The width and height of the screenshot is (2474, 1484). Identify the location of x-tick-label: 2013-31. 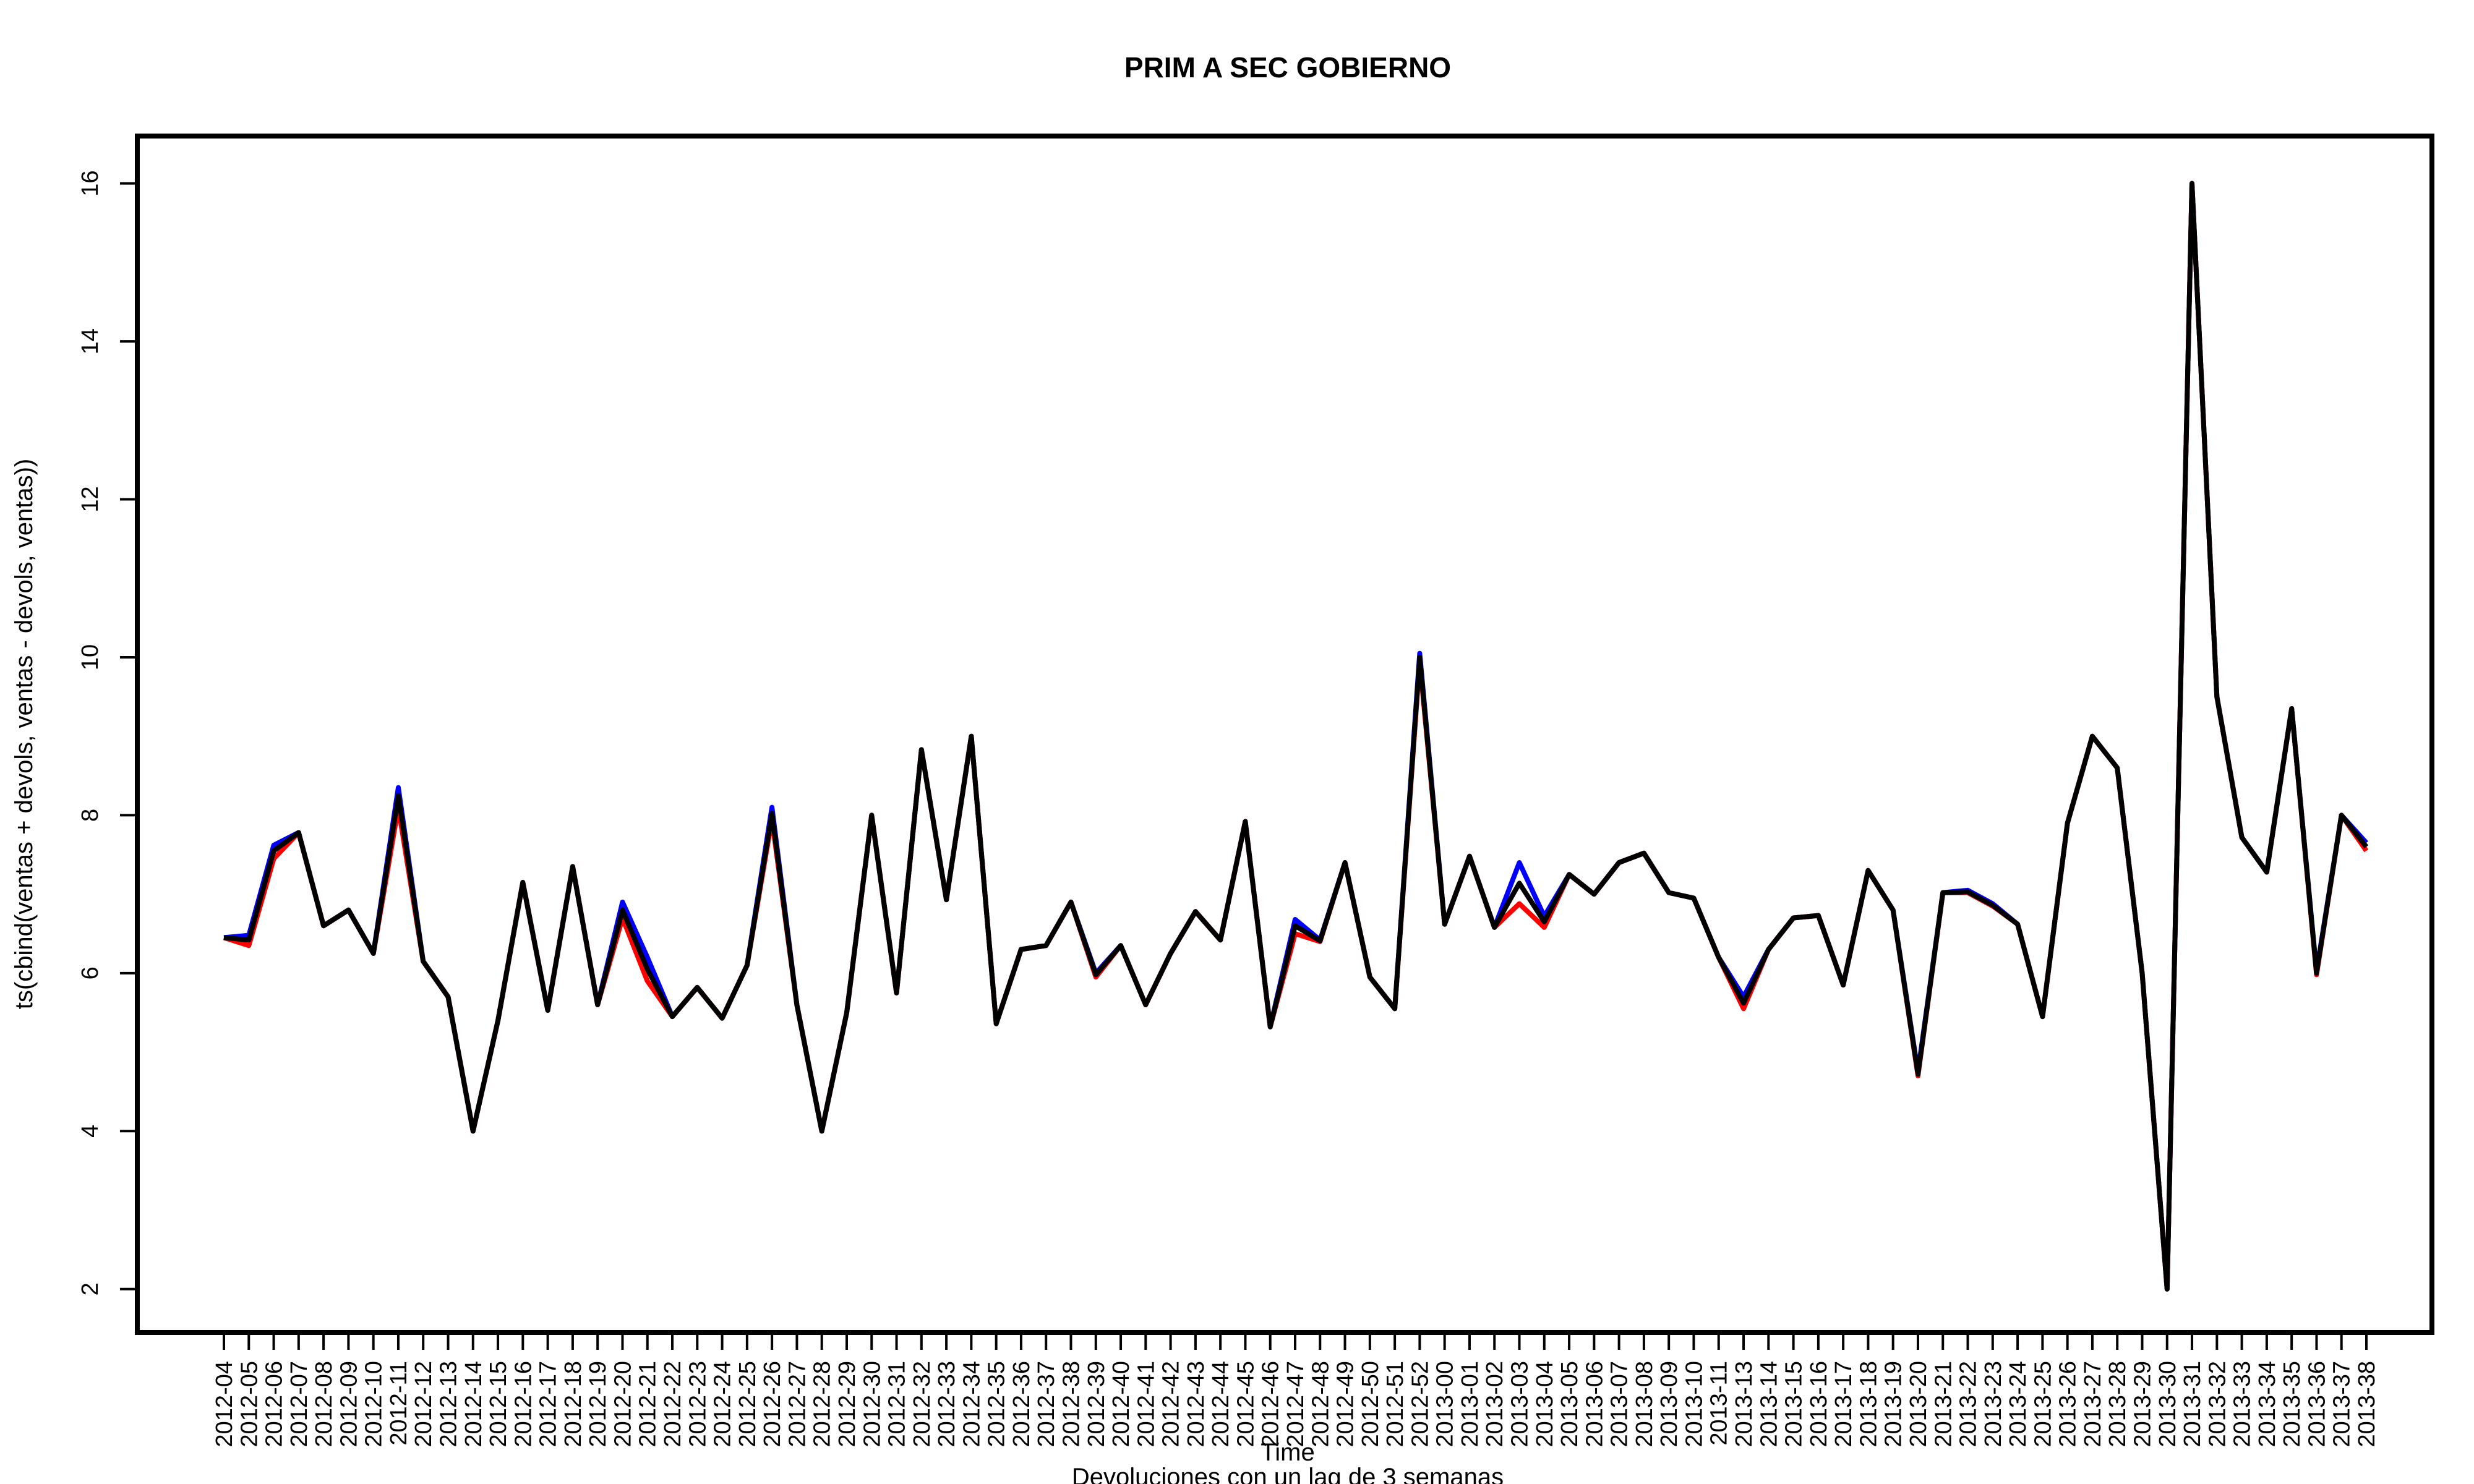
(2193, 1404).